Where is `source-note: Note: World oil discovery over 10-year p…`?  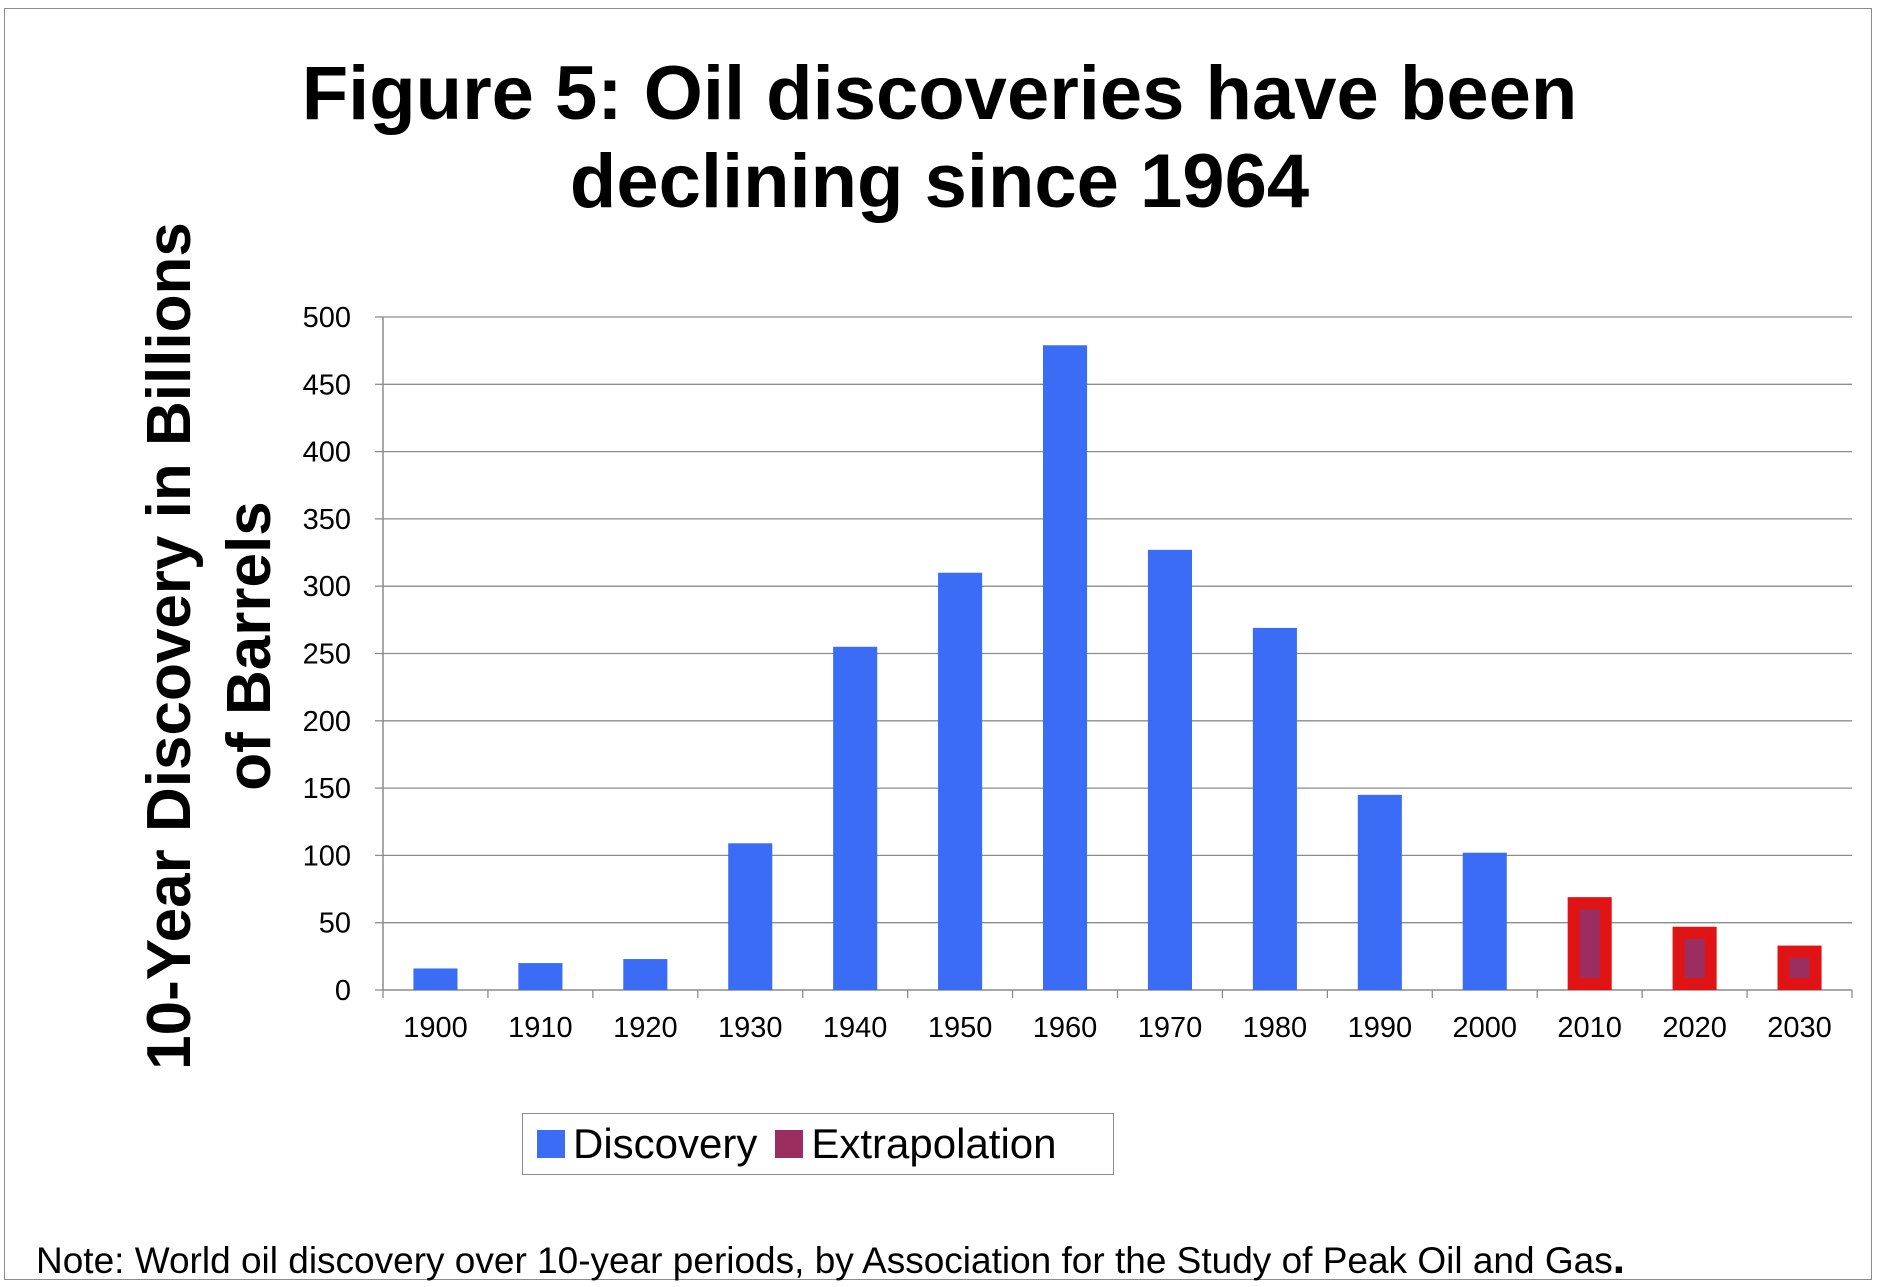
source-note: Note: World oil discovery over 10-year p… is located at coordinates (830, 1259).